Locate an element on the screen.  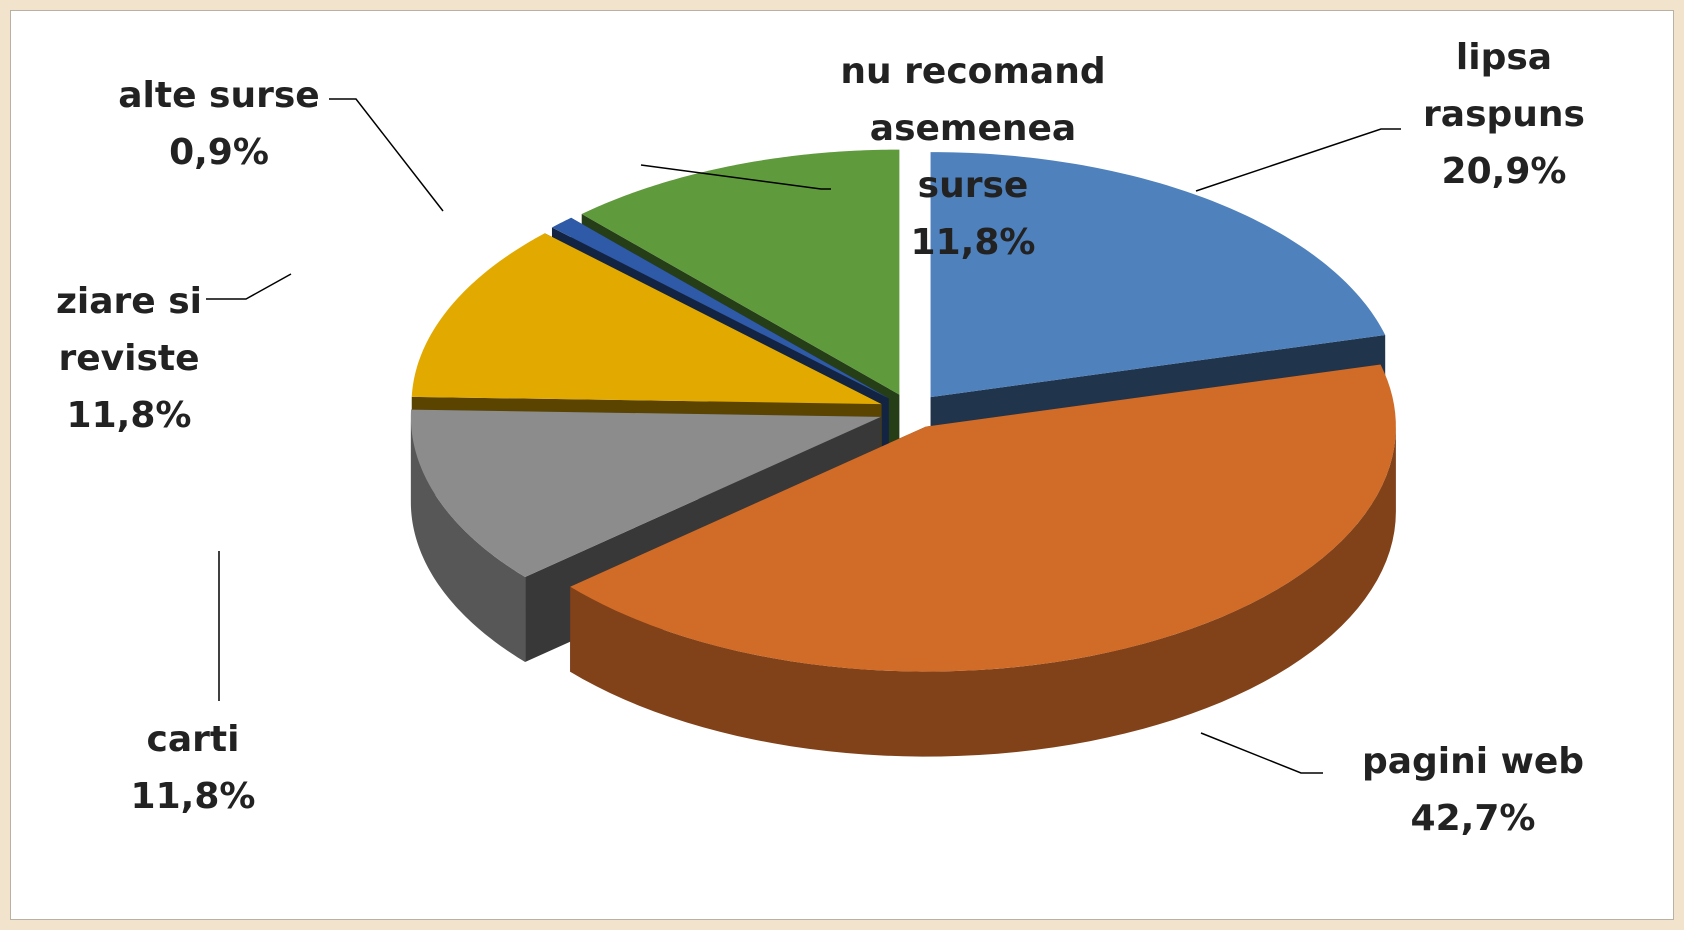
category-label: lipsa raspuns is located at coordinates (1504, 86).